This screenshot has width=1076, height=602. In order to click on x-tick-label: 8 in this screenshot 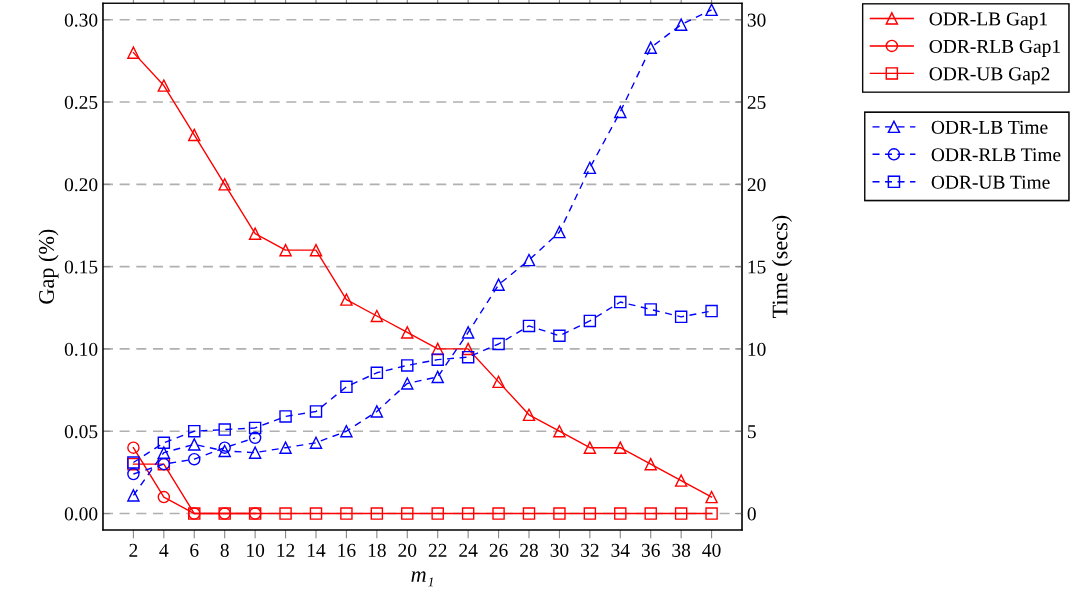, I will do `click(224, 550)`.